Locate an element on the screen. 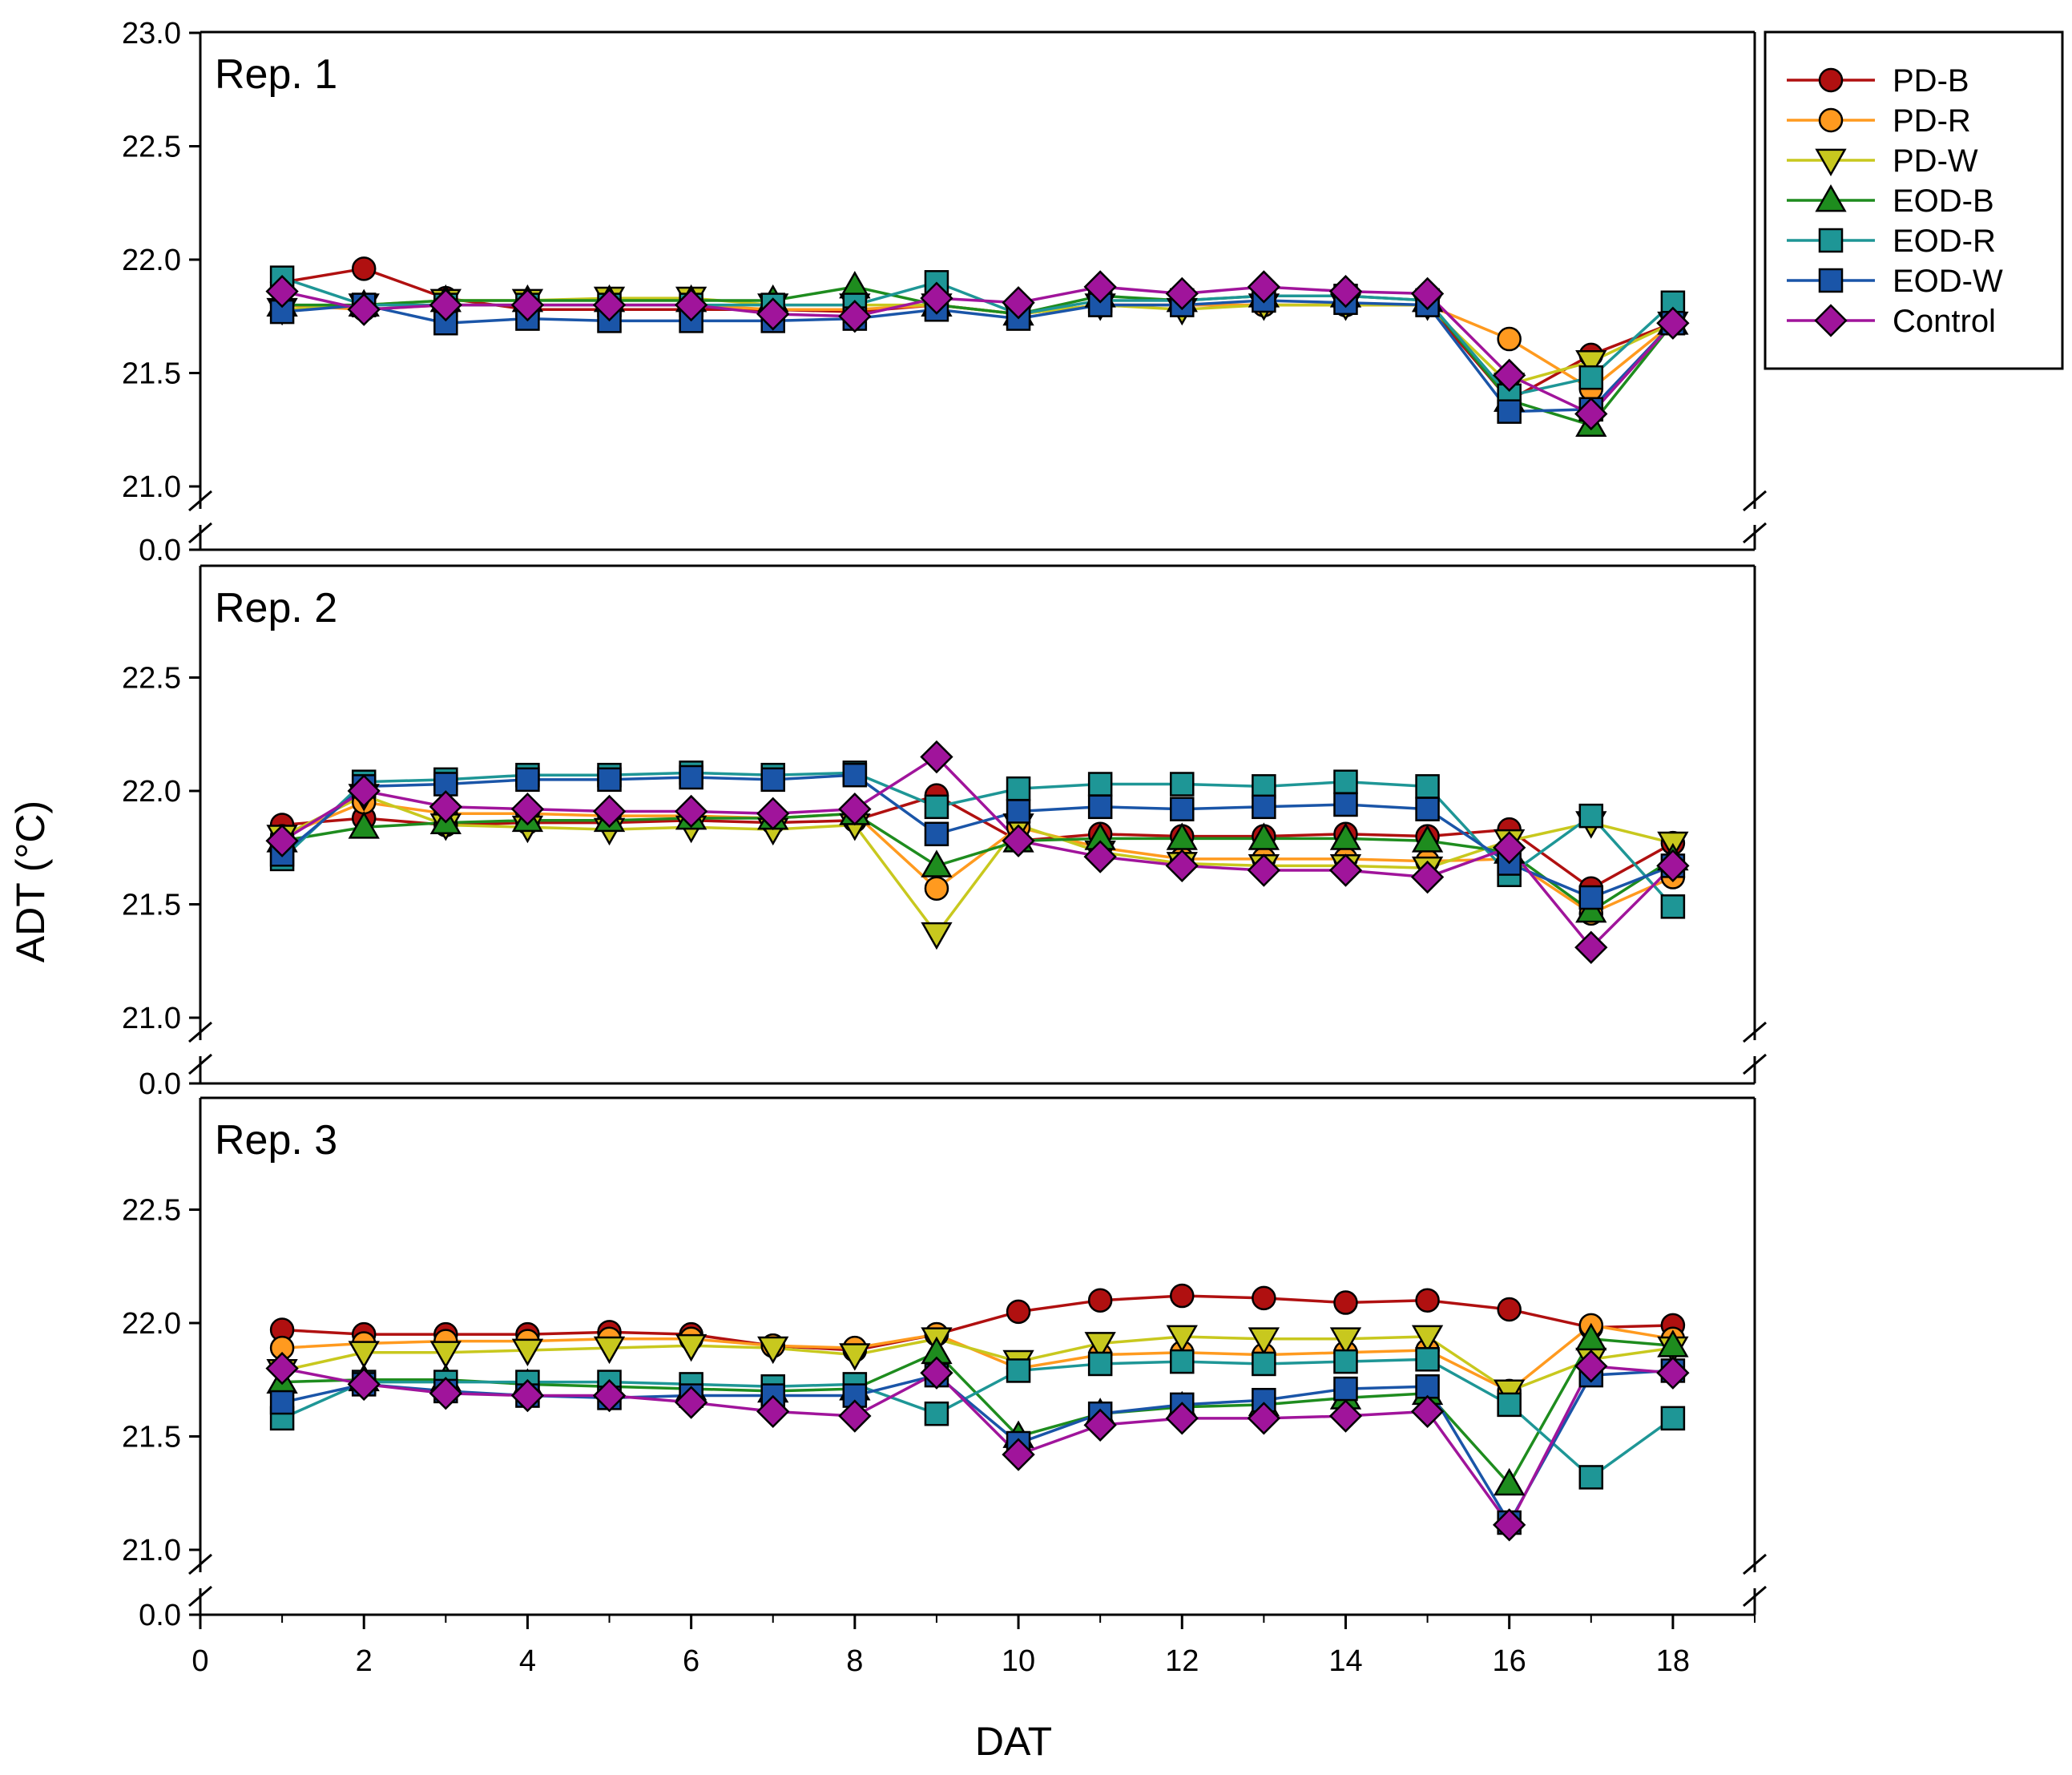 Image resolution: width=2072 pixels, height=1775 pixels. y-tick-label: 23.0 is located at coordinates (151, 33).